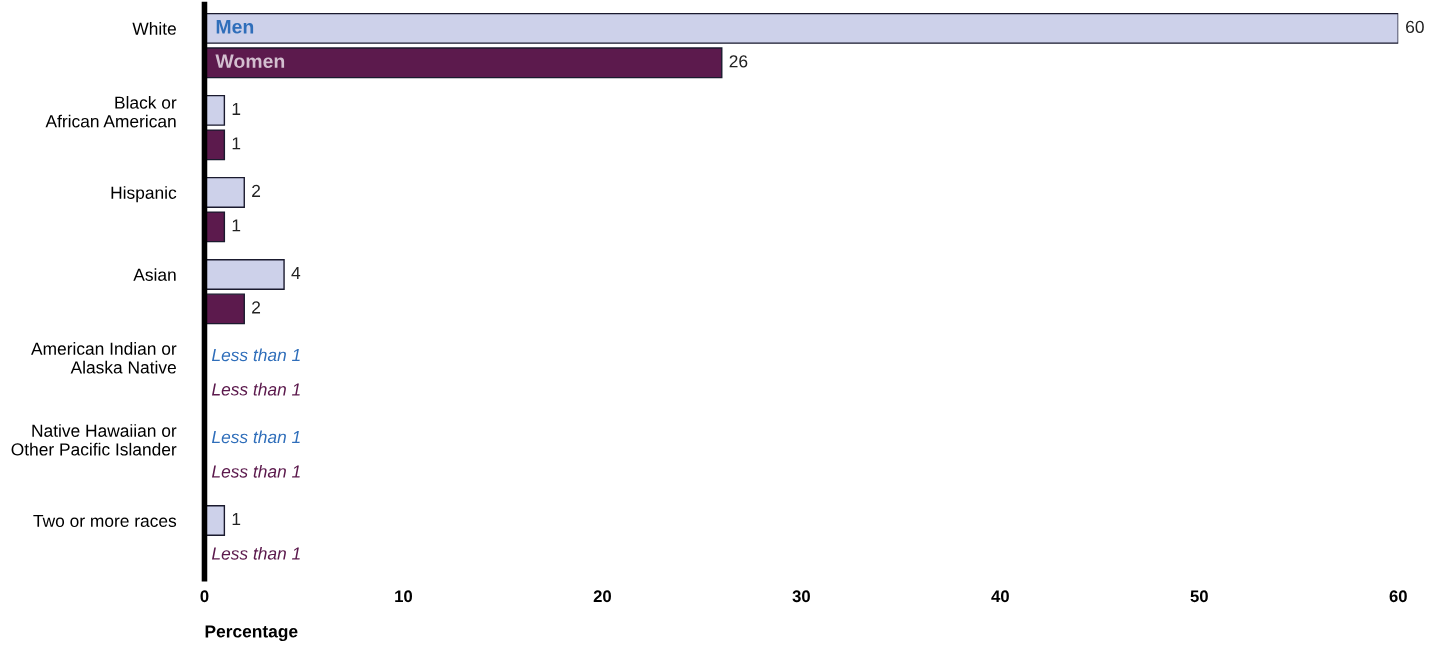 This screenshot has width=1440, height=654. I want to click on series-label: Men, so click(235, 27).